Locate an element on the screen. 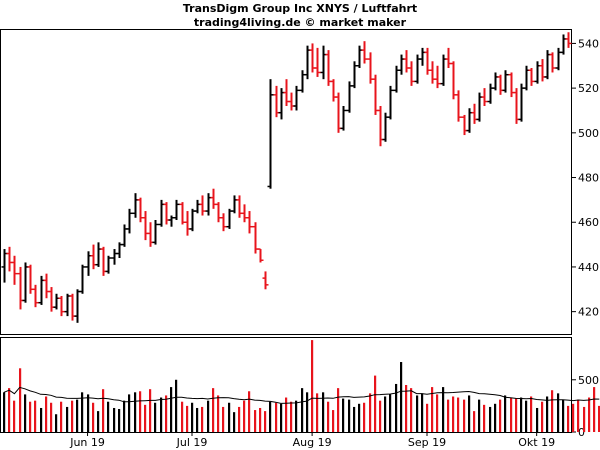  date-tick-label: Okt 19 is located at coordinates (536, 442).